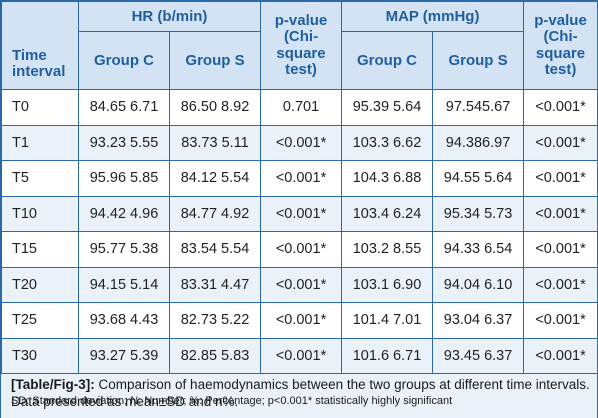 The height and width of the screenshot is (418, 598). What do you see at coordinates (387, 249) in the screenshot?
I see `cell-map-group-c: 103.2 8.55` at bounding box center [387, 249].